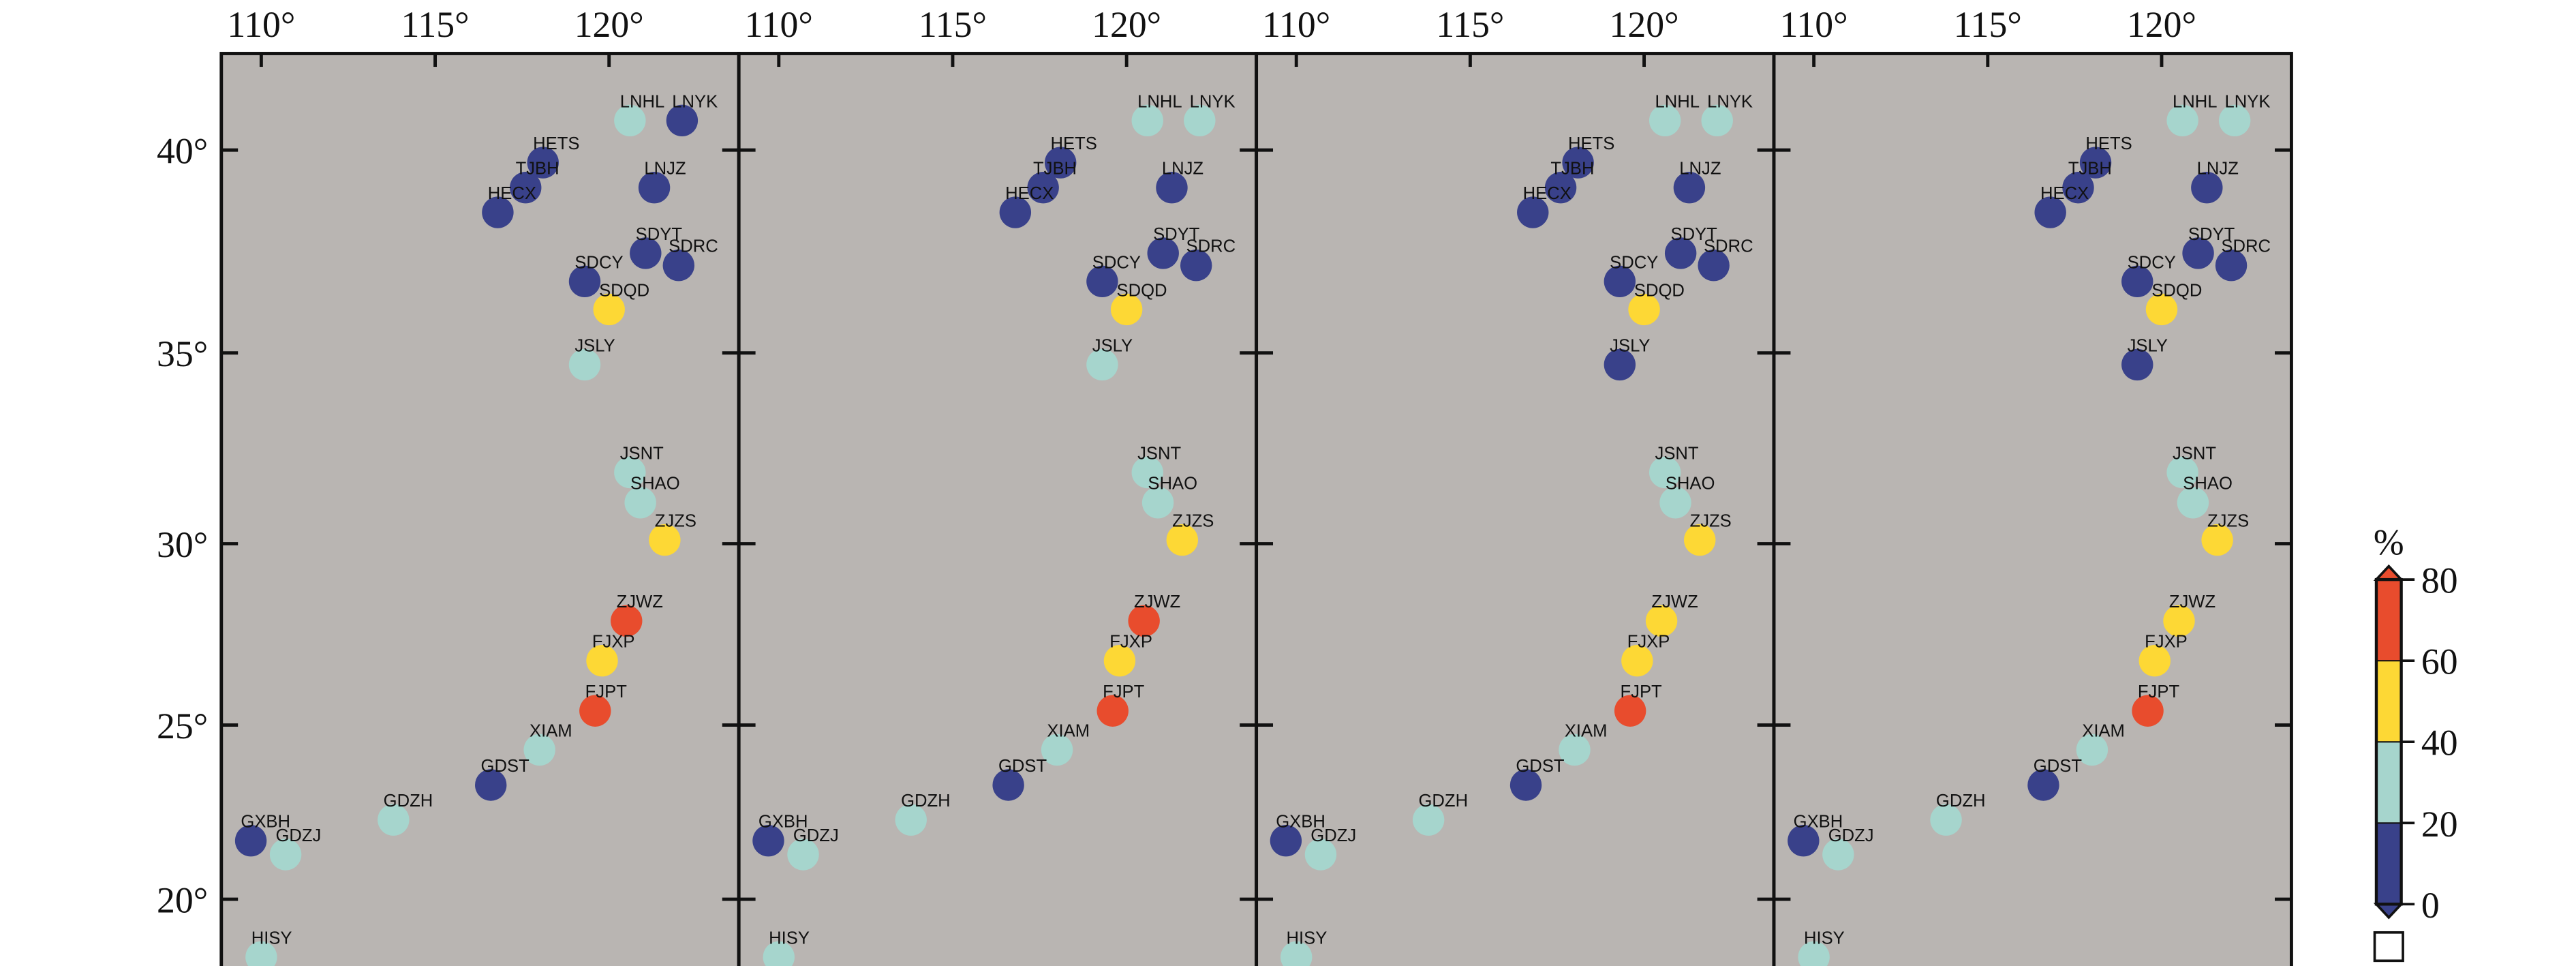 The width and height of the screenshot is (2576, 966). Describe the element at coordinates (2061, 206) in the screenshot. I see `station-hecx: HECX` at that location.